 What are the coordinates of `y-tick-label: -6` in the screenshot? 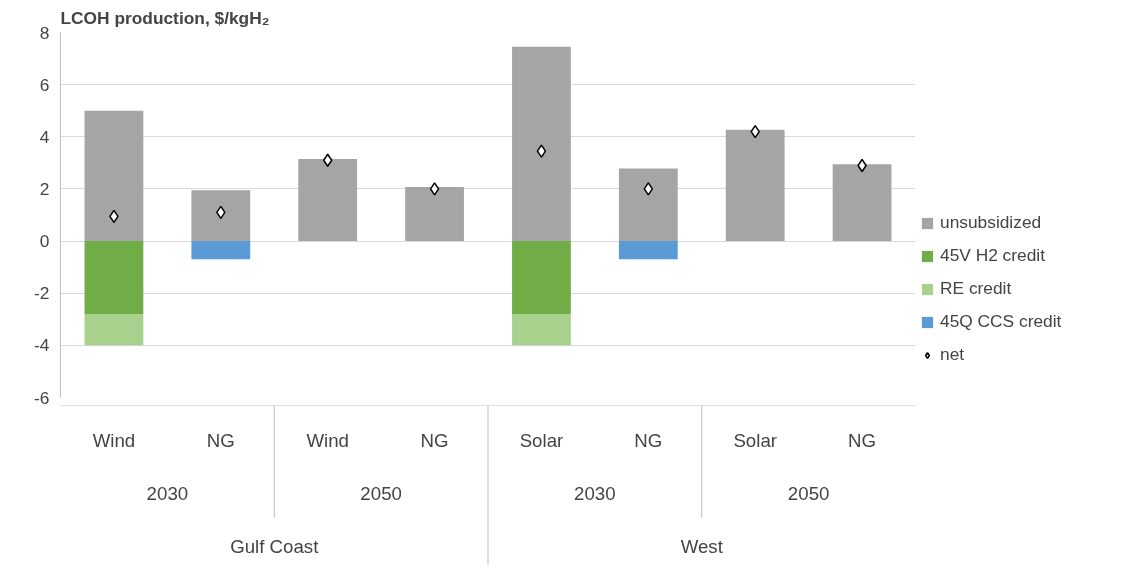 It's located at (42, 397).